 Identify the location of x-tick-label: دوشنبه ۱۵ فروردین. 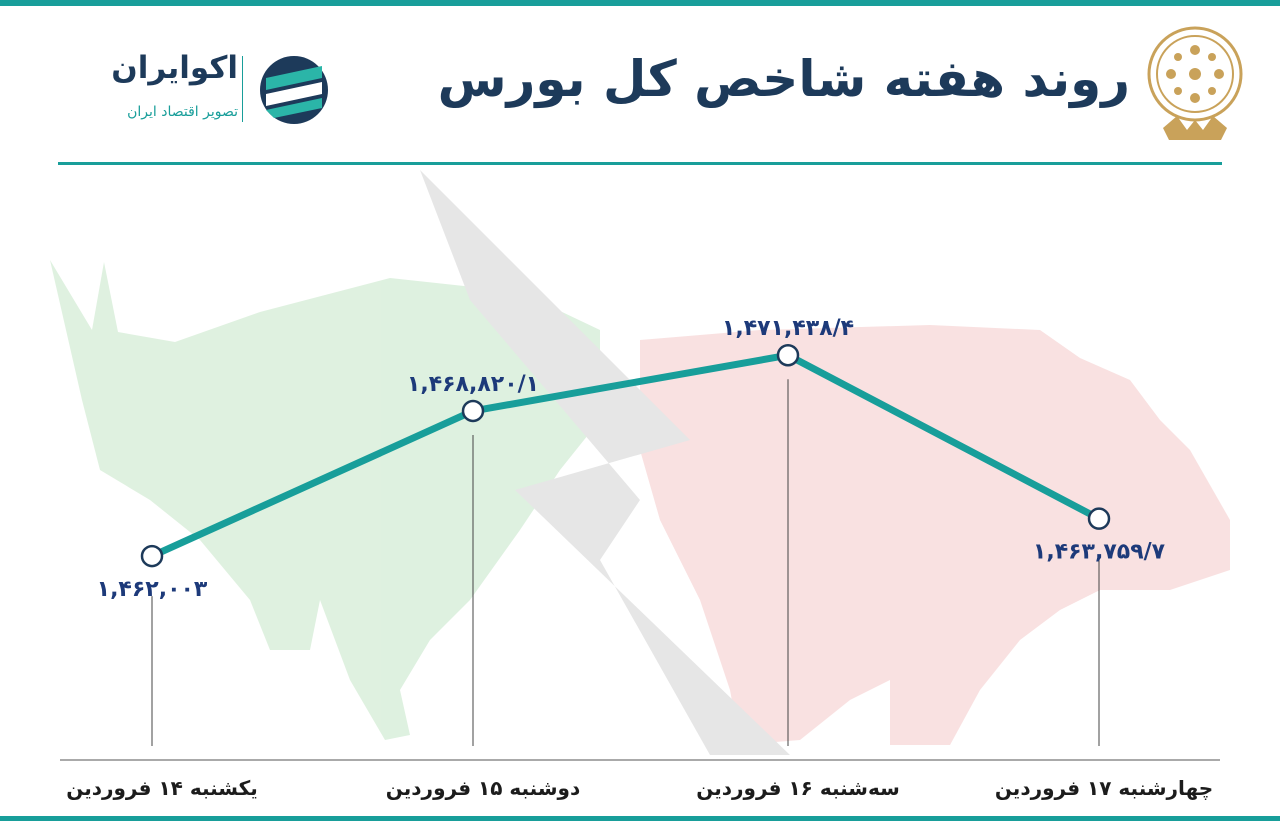
(483, 788).